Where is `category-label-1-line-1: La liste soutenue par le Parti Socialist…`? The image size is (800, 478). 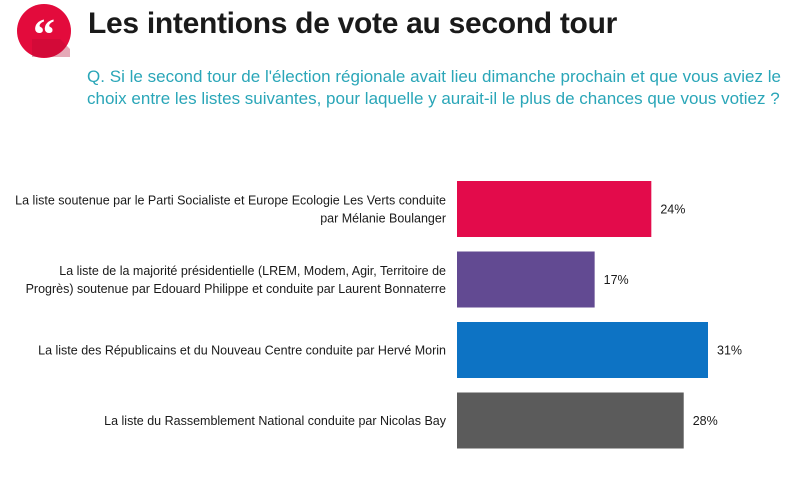 category-label-1-line-1: La liste soutenue par le Parti Socialist… is located at coordinates (230, 201).